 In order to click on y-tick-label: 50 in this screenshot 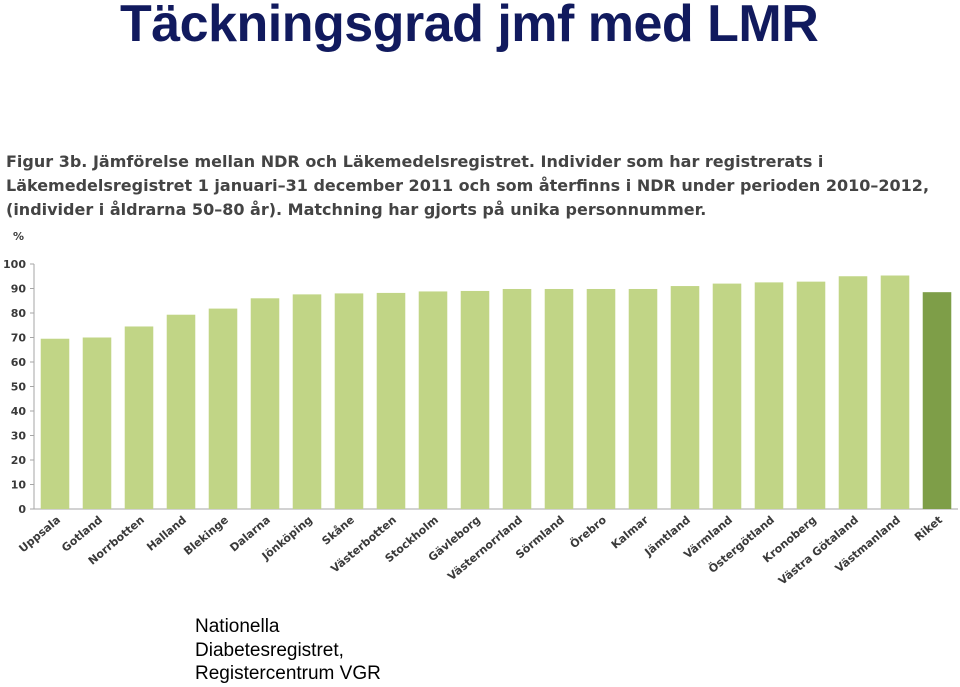, I will do `click(19, 387)`.